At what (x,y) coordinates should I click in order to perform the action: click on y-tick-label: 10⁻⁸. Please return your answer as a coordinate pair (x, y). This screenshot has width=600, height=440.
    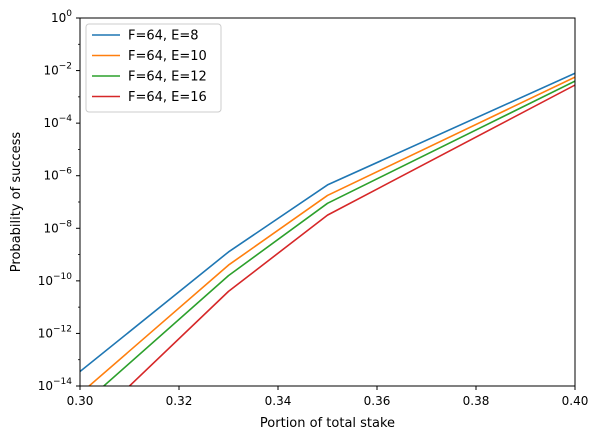
    Looking at the image, I should click on (57, 227).